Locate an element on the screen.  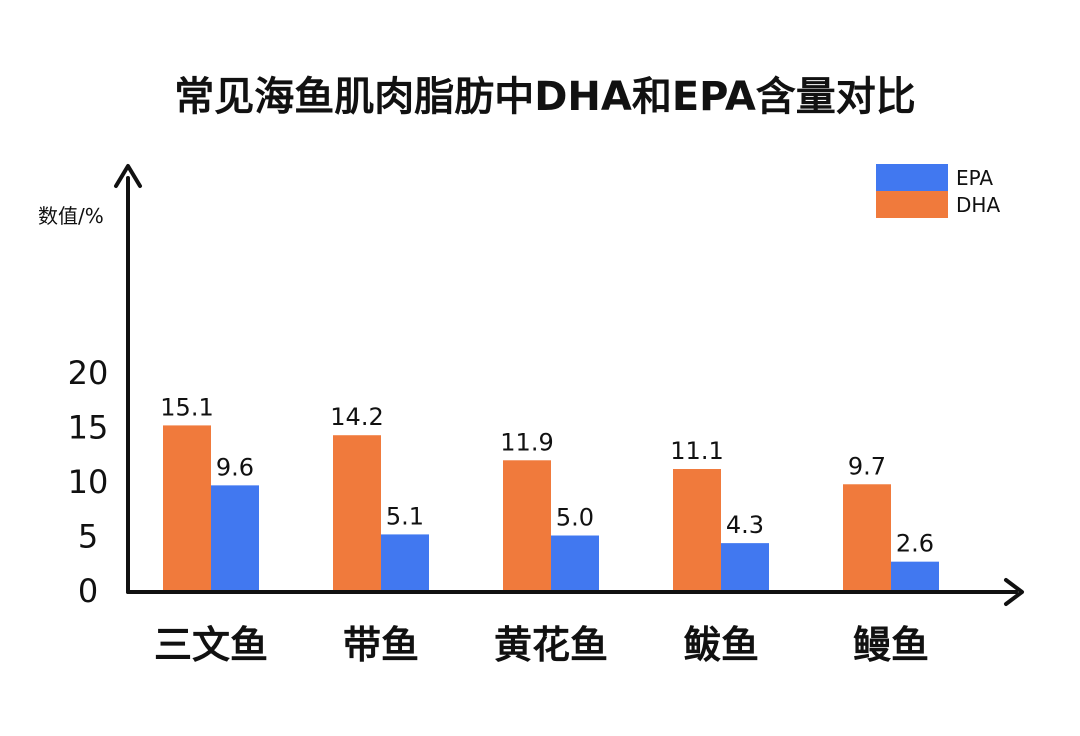
chart-title: 常见海鱼肌肉脂肪中DHA和EPA含量对比 is located at coordinates (545, 97).